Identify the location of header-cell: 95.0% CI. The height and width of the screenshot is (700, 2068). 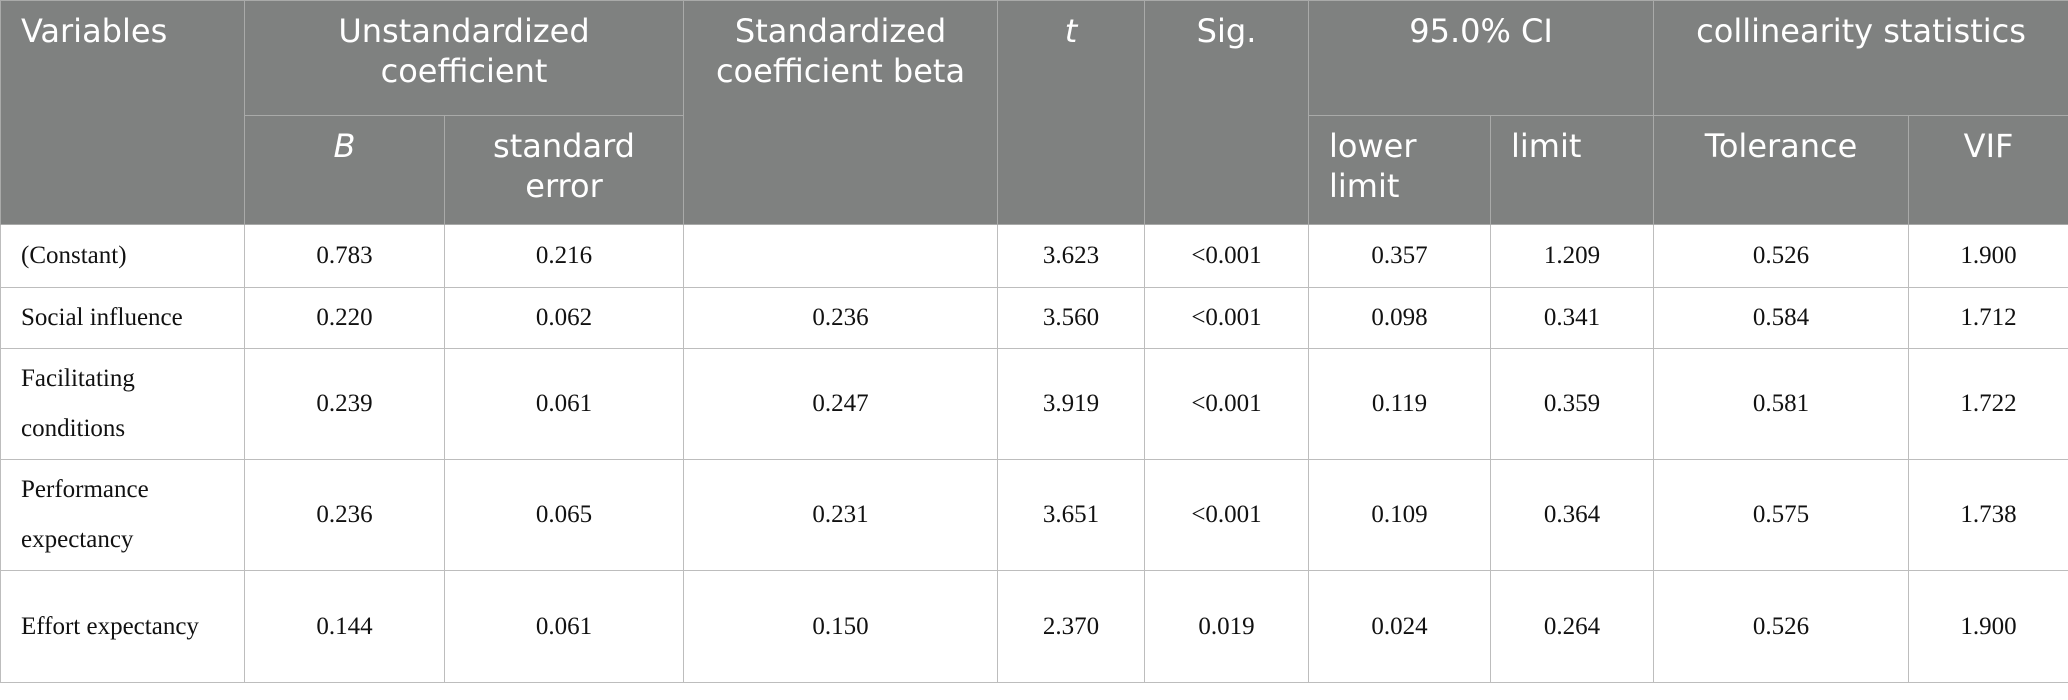
(1481, 58).